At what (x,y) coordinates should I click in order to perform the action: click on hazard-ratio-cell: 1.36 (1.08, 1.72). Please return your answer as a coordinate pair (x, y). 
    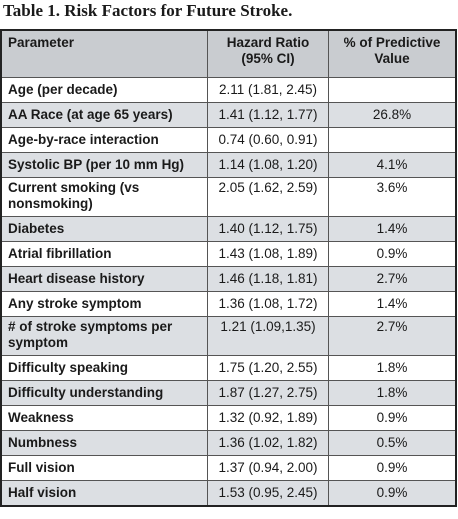
    Looking at the image, I should click on (268, 304).